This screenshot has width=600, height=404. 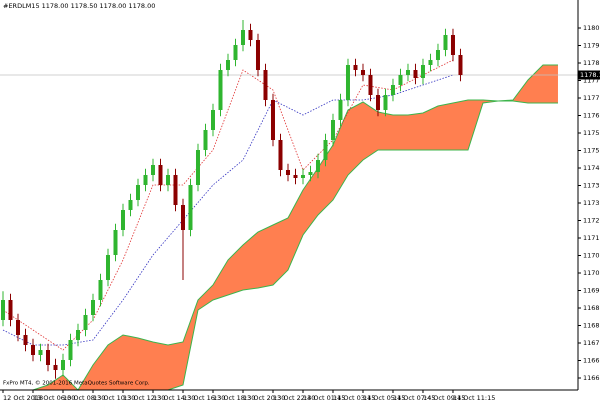 What do you see at coordinates (591, 256) in the screenshot?
I see `y-tick-label: 1170.95` at bounding box center [591, 256].